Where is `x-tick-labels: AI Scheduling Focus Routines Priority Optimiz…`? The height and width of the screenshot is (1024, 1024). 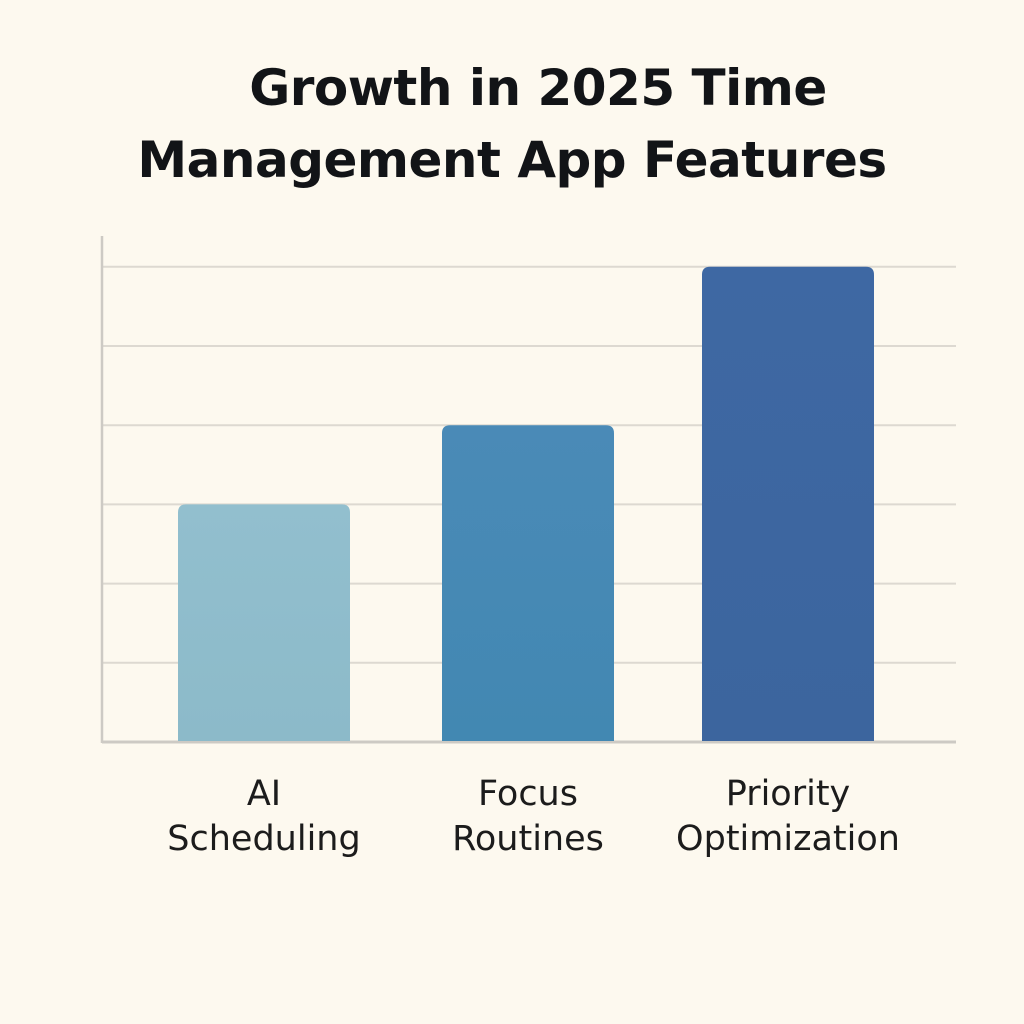 x-tick-labels: AI Scheduling Focus Routines Priority Optimiz… is located at coordinates (533, 816).